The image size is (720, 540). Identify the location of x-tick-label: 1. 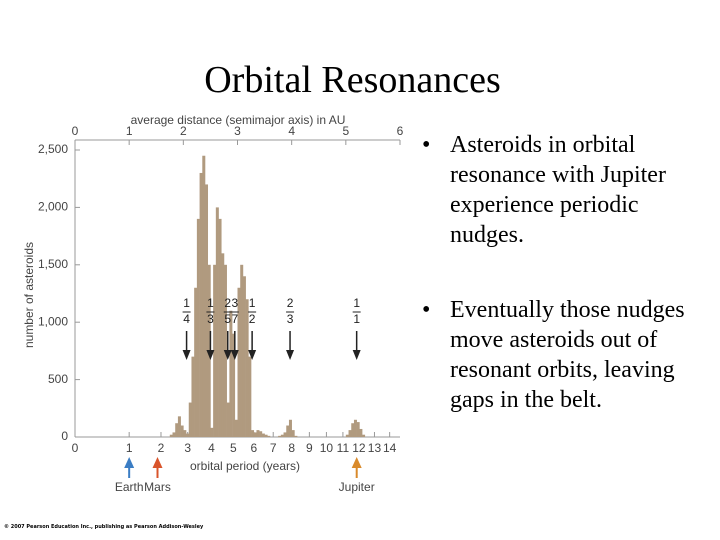
(129, 131).